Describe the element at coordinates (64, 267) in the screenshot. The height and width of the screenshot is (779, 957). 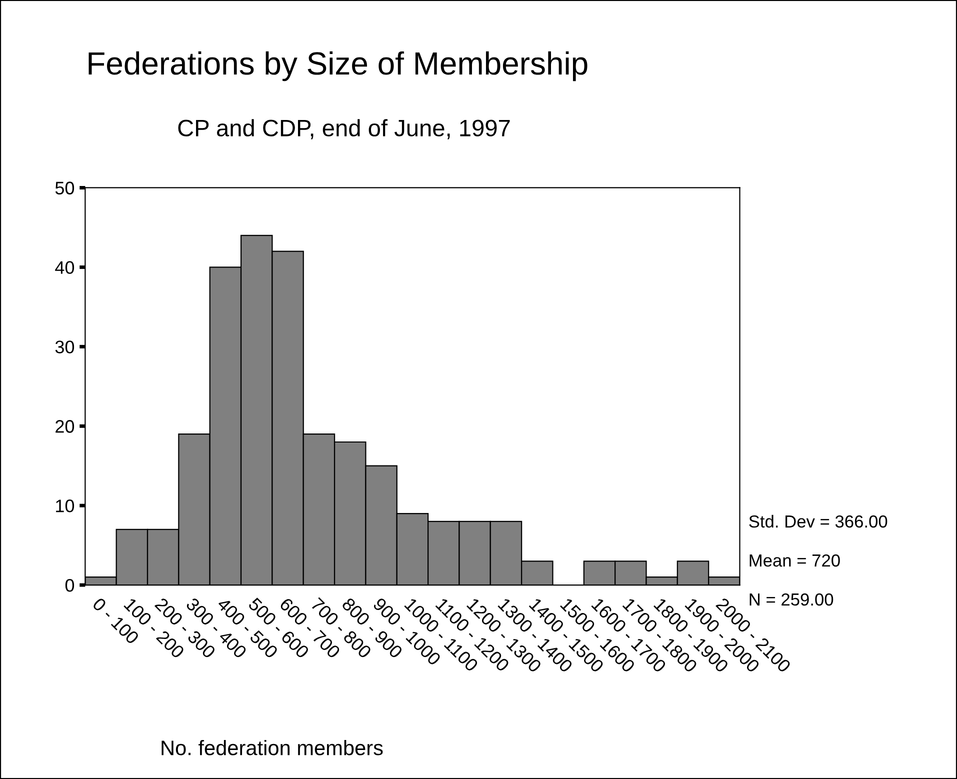
I see `y-tick-label: 40` at that location.